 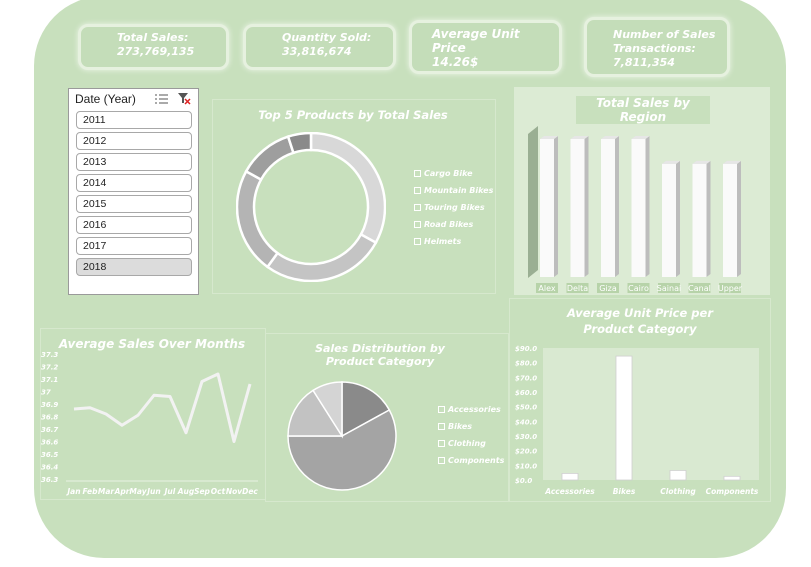 What do you see at coordinates (526, 437) in the screenshot?
I see `y-tick-label: $30.0` at bounding box center [526, 437].